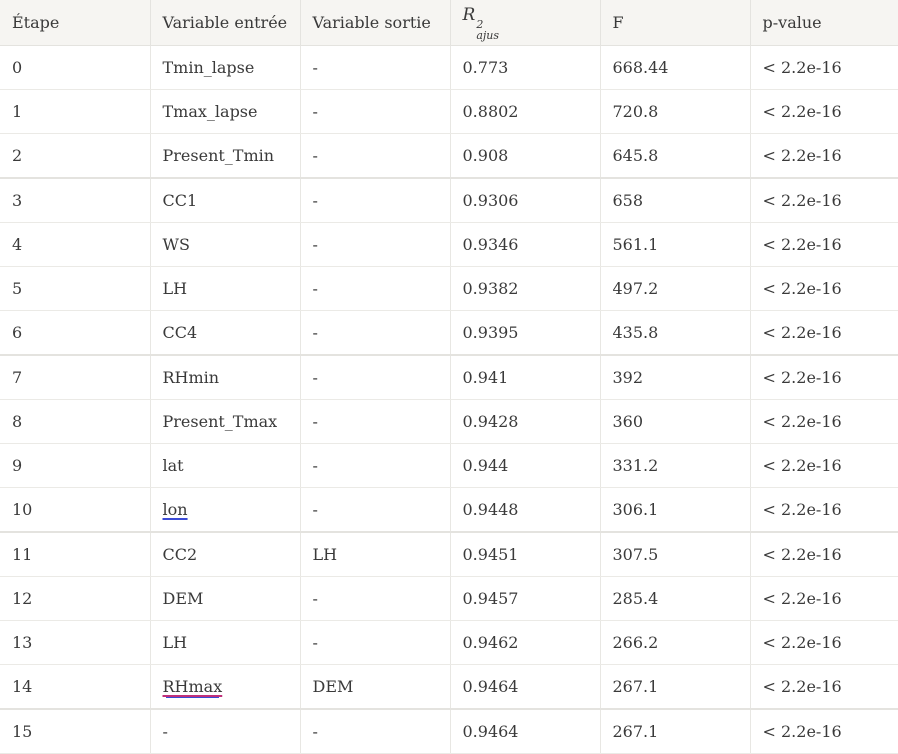 The image size is (898, 754). I want to click on cell-variable-entree: Tmax_lapse, so click(225, 111).